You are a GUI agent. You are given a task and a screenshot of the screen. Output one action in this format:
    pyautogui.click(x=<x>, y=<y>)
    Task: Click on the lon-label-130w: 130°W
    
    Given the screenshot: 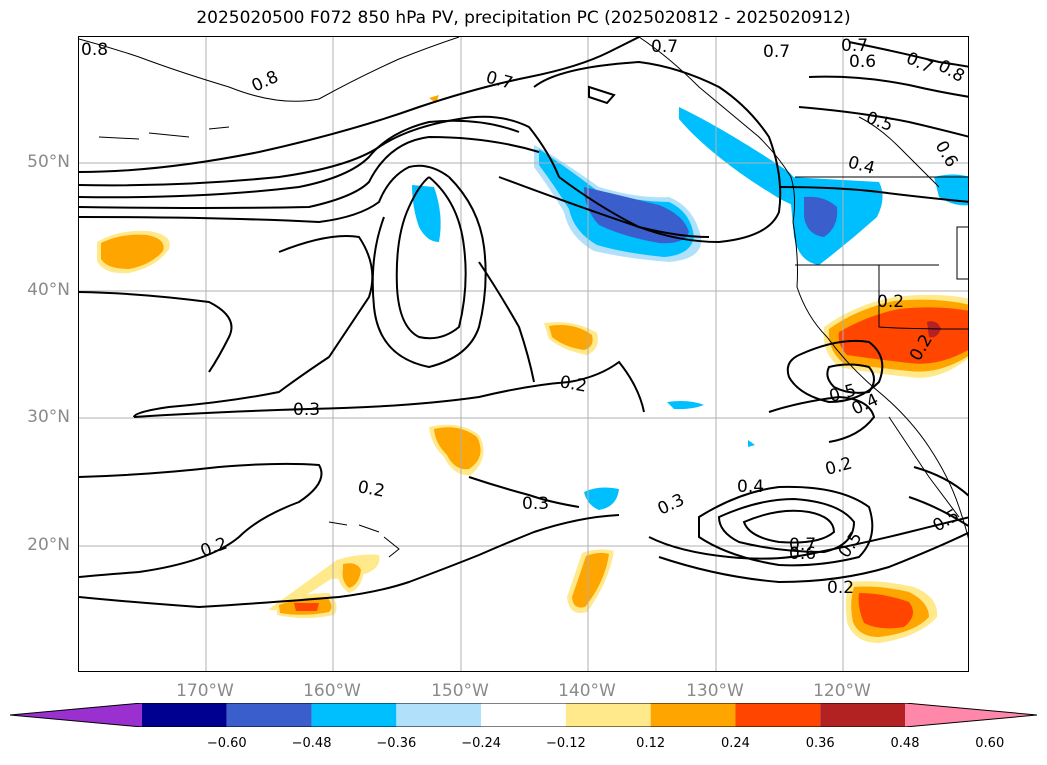 What is the action you would take?
    pyautogui.click(x=715, y=691)
    